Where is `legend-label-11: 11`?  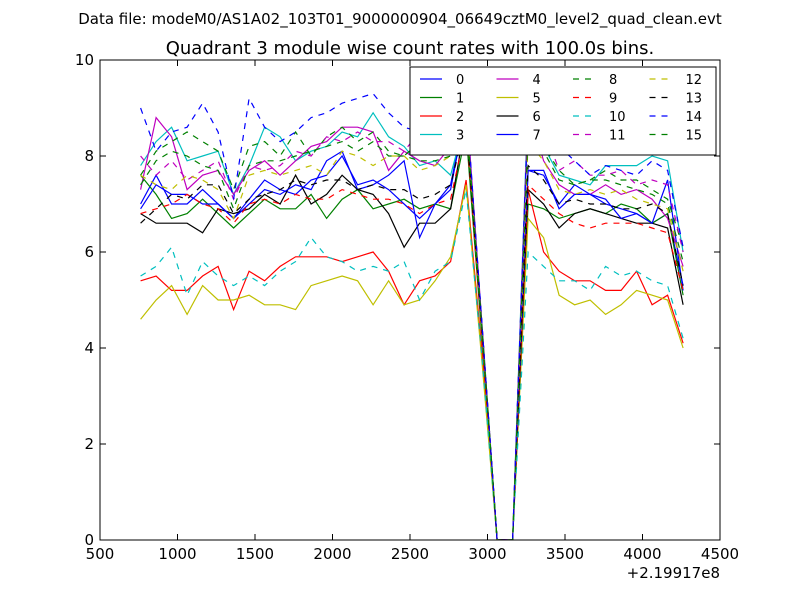 legend-label-11: 11 is located at coordinates (617, 136).